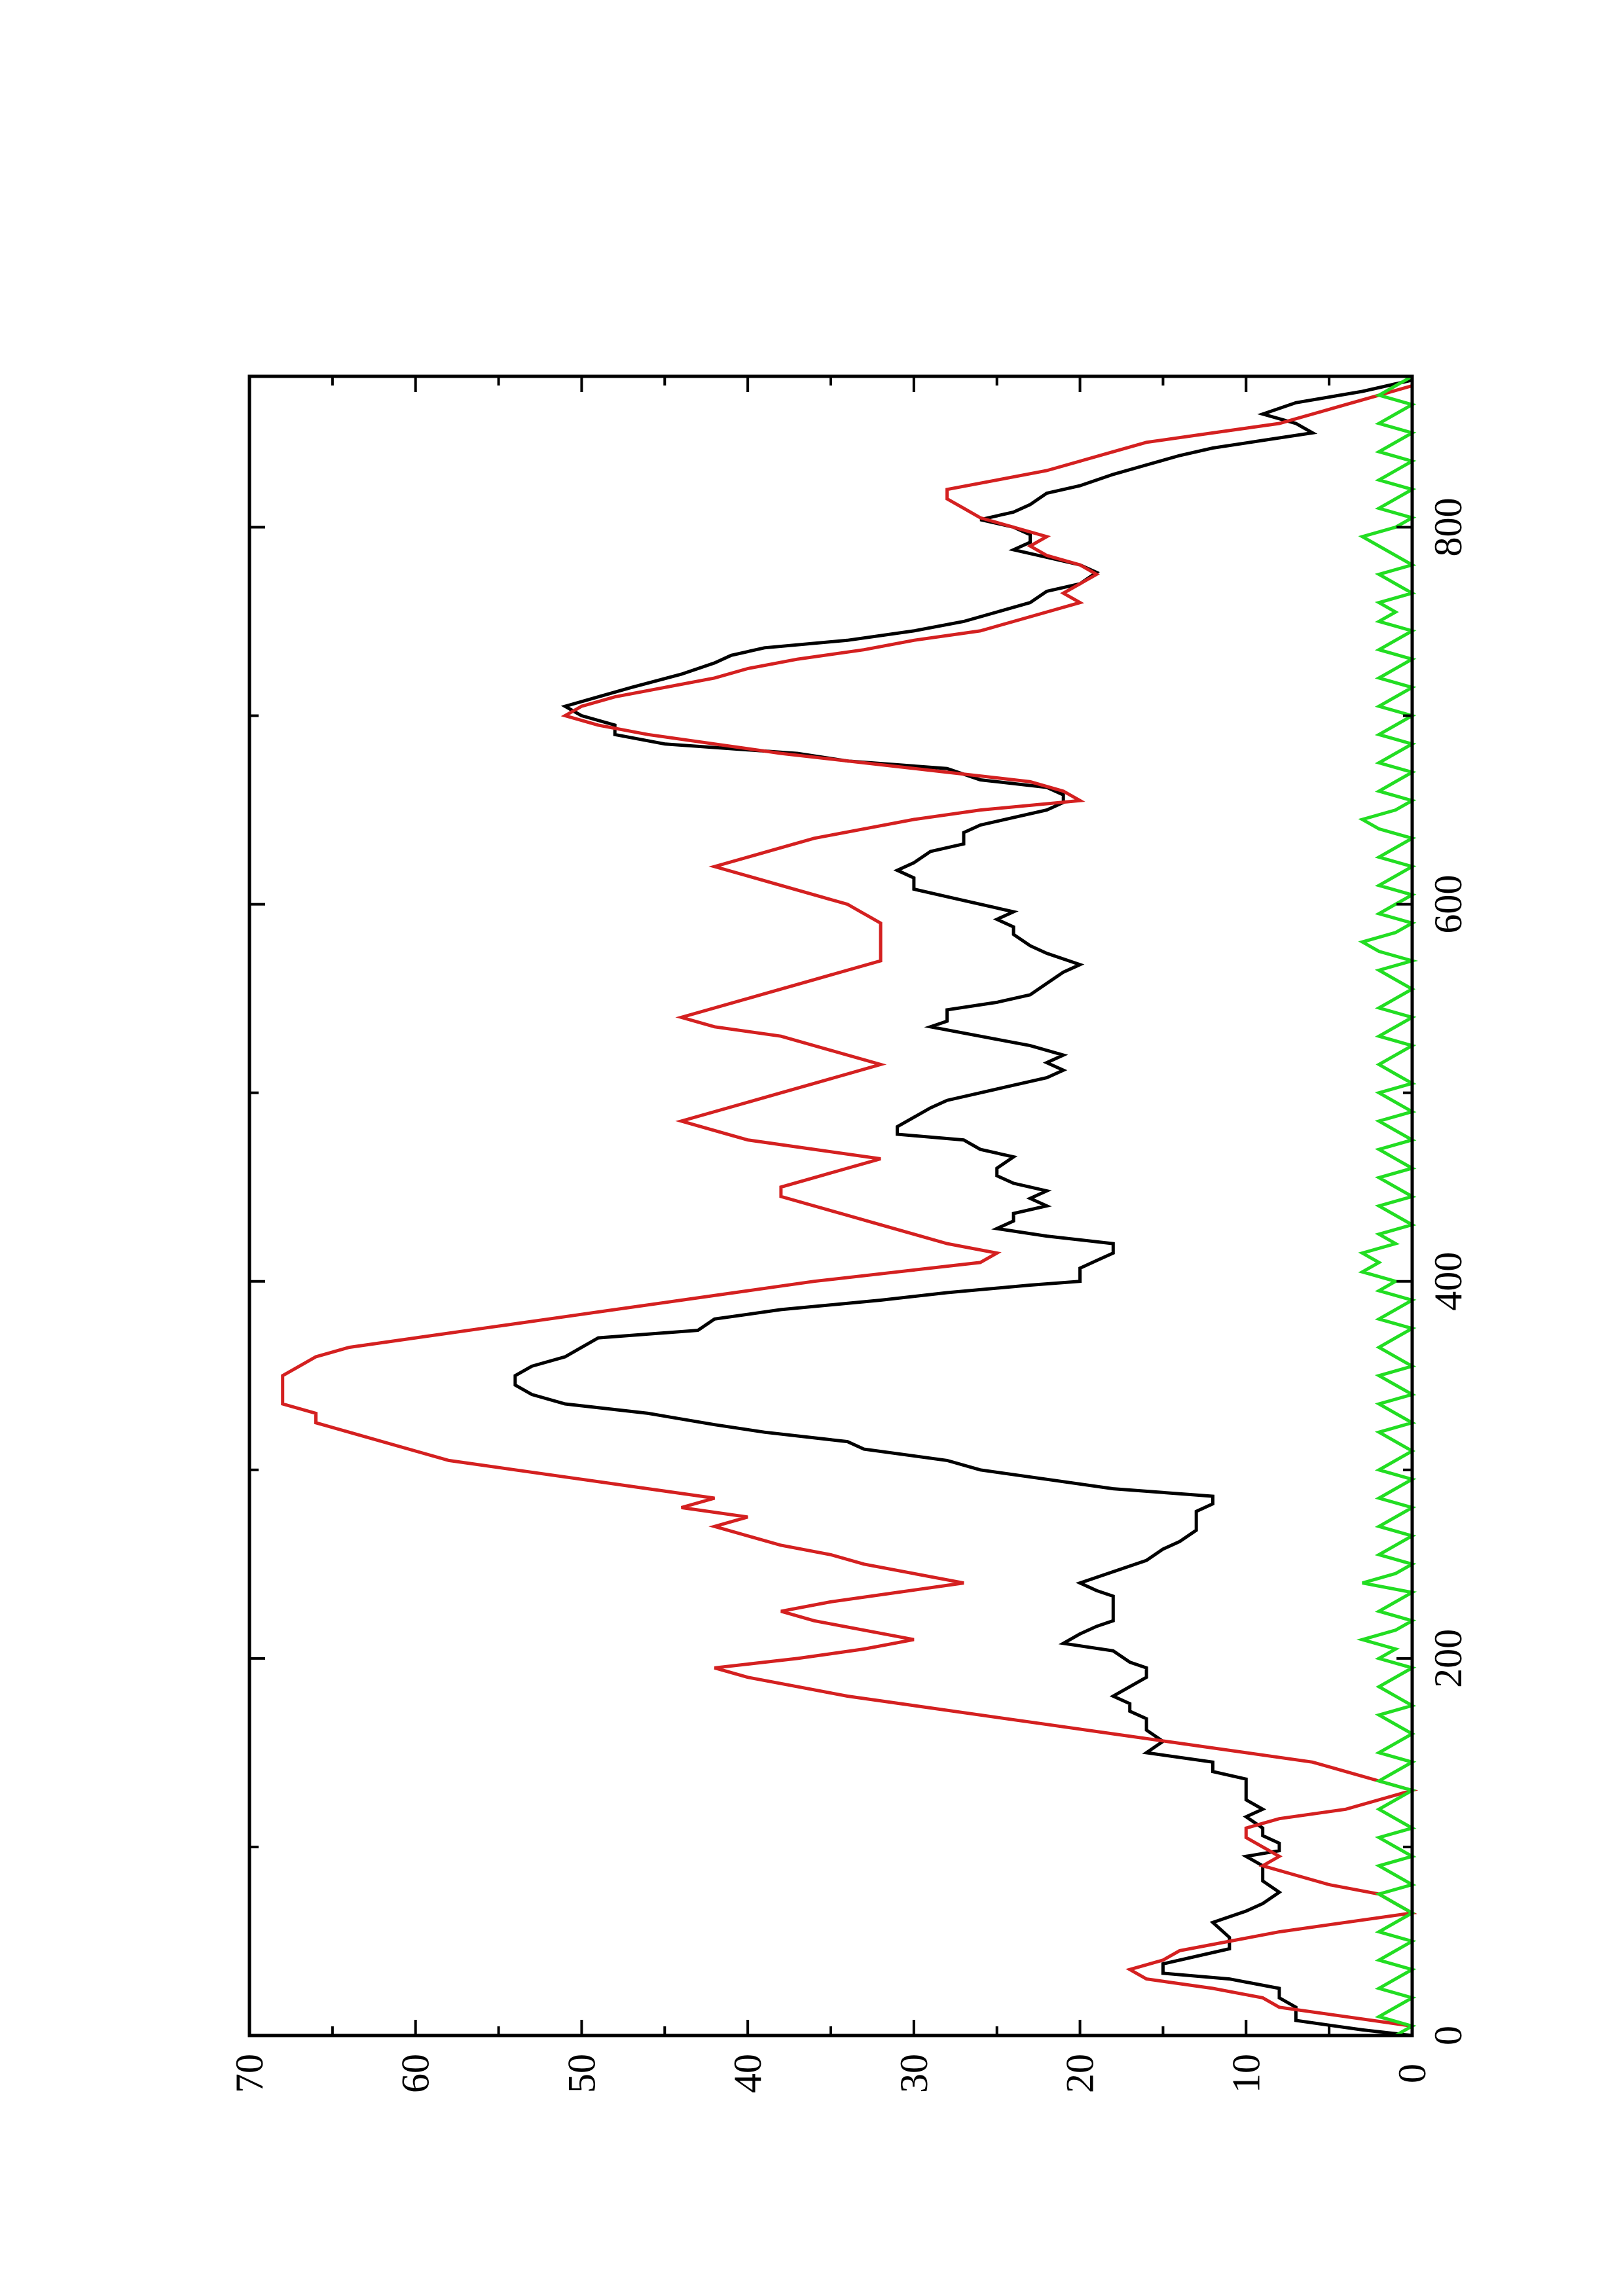  Describe the element at coordinates (249, 2073) in the screenshot. I see `y-tick-label: 70` at that location.